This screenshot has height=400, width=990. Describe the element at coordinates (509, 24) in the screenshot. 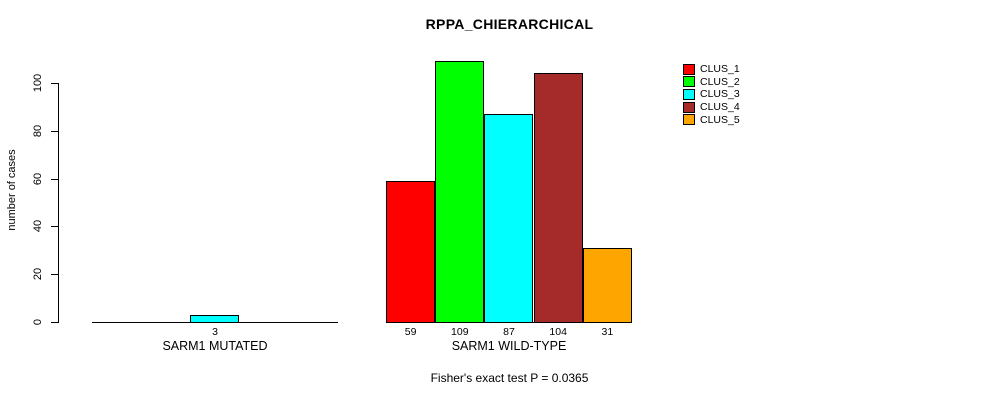

I see `chart-title: RPPA_CHIERARCHICAL` at that location.